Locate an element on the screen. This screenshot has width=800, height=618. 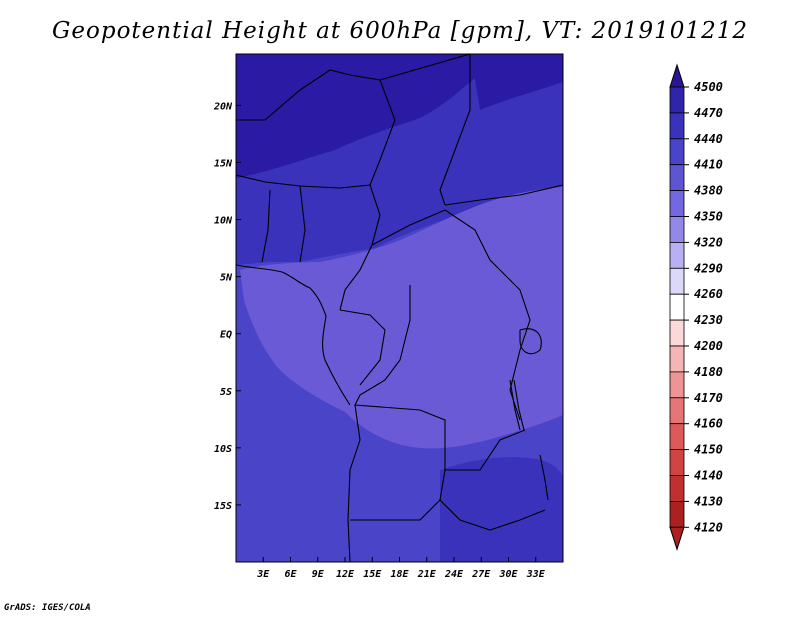
border-drc is located at coordinates (440, 378).